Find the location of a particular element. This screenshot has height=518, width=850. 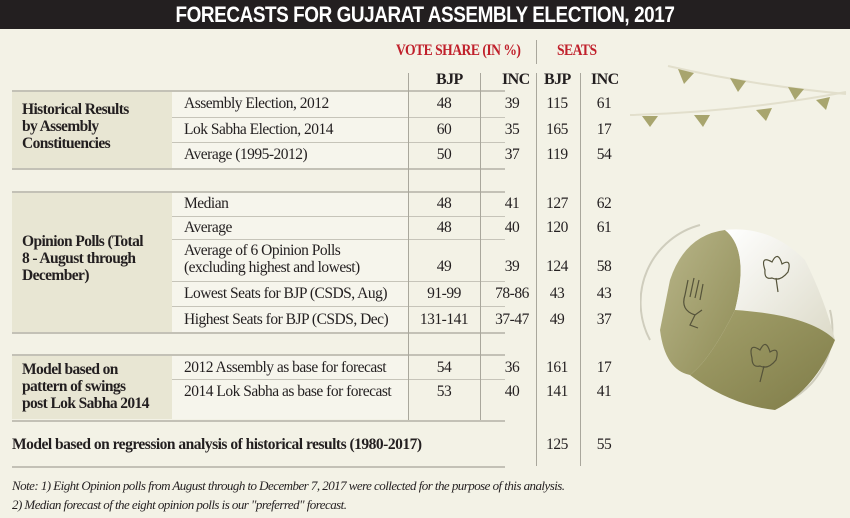

cell-vote-bjp: 50 is located at coordinates (444, 154).